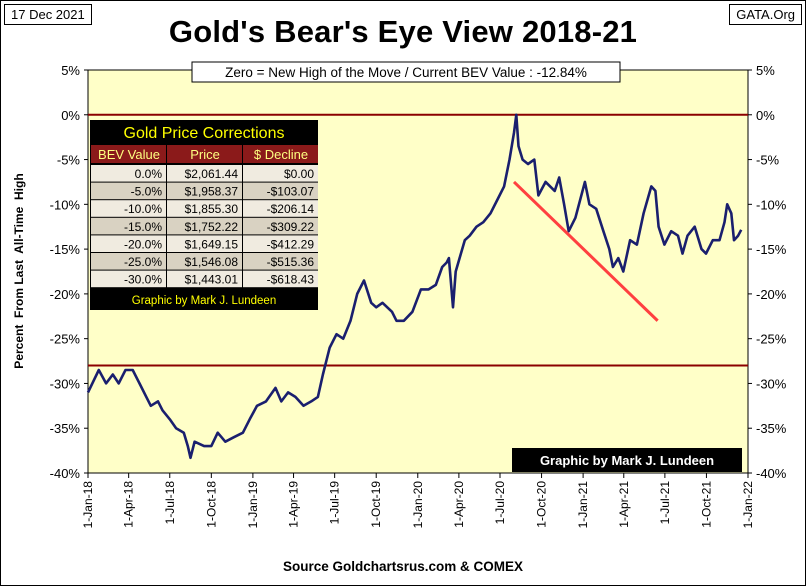 Image resolution: width=806 pixels, height=586 pixels. I want to click on table-cell-text: -15.0%, so click(143, 227).